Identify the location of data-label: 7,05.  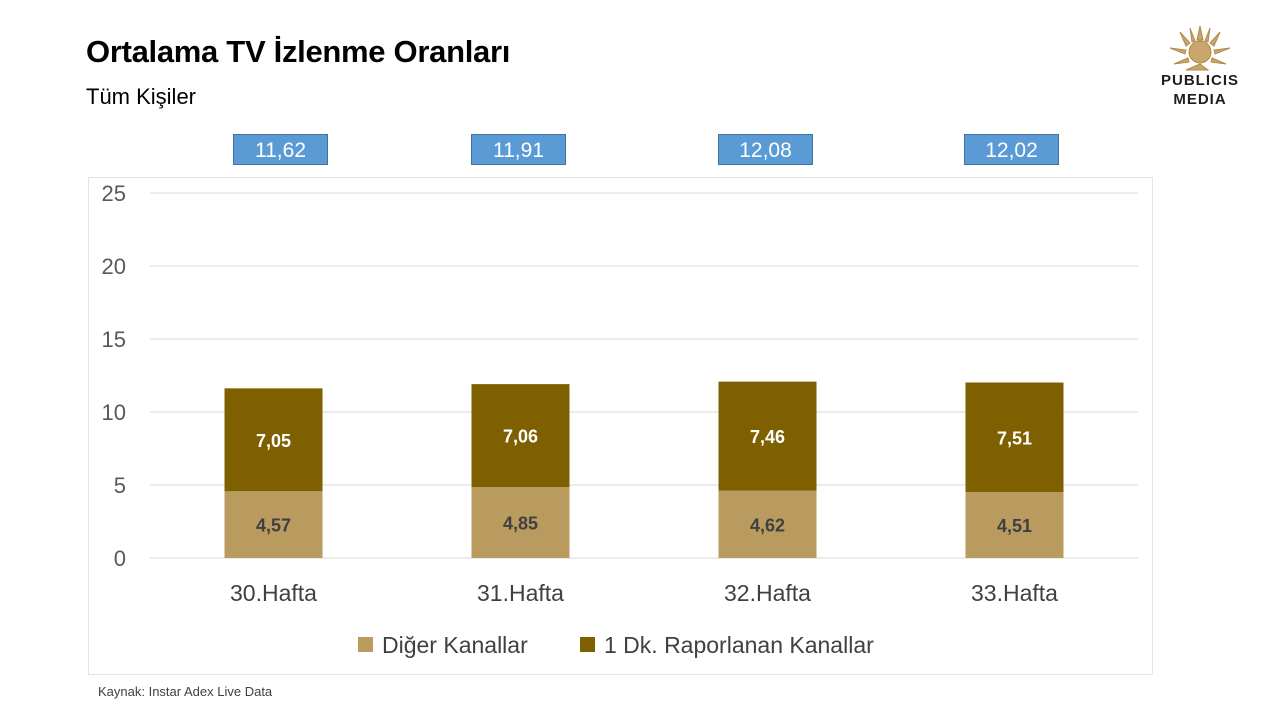
(273, 441).